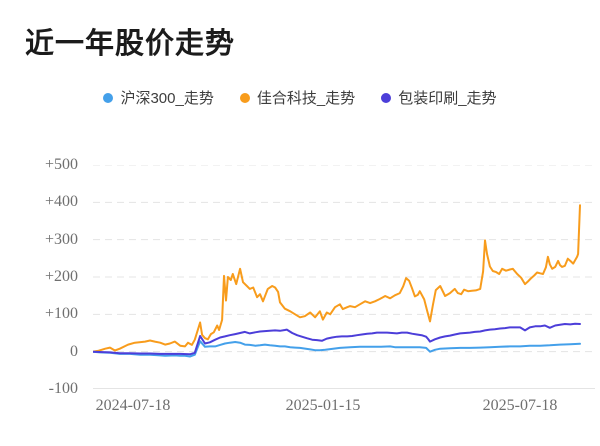 This screenshot has height=446, width=600. I want to click on x-axis-tick-label: 2024-07-18, so click(133, 405).